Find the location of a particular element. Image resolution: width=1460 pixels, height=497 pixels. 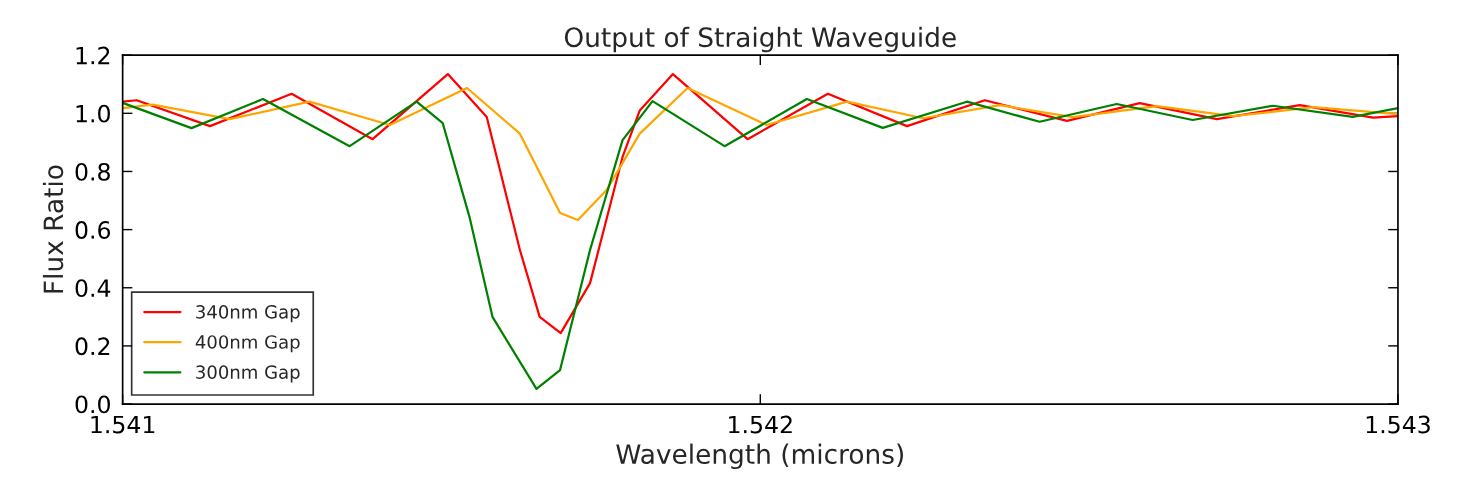

y-tick-label: 0.2 is located at coordinates (92, 346).